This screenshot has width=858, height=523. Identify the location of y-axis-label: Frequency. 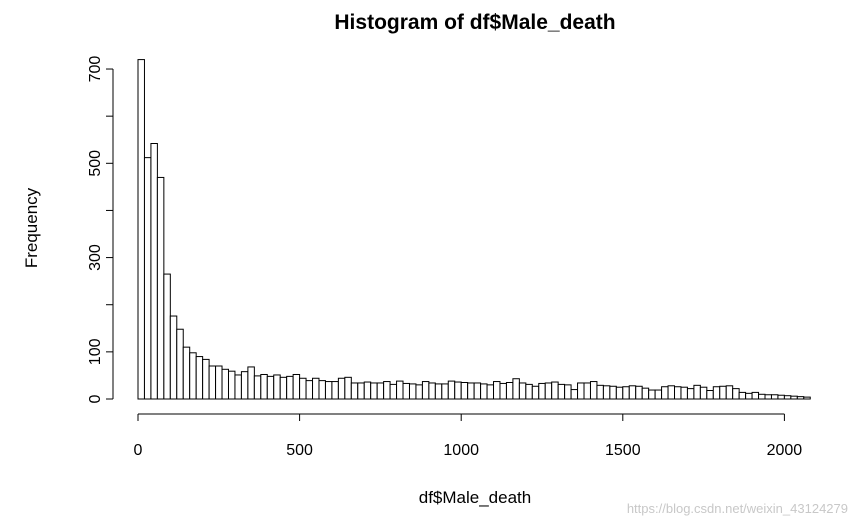
(31, 227).